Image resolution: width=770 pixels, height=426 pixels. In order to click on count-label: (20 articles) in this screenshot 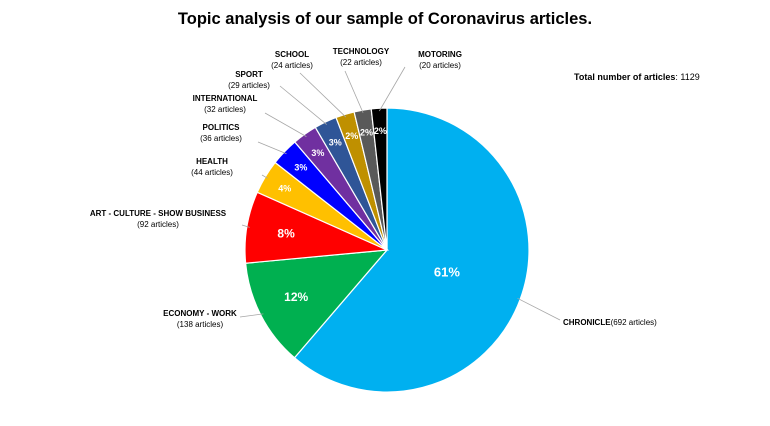, I will do `click(440, 65)`.